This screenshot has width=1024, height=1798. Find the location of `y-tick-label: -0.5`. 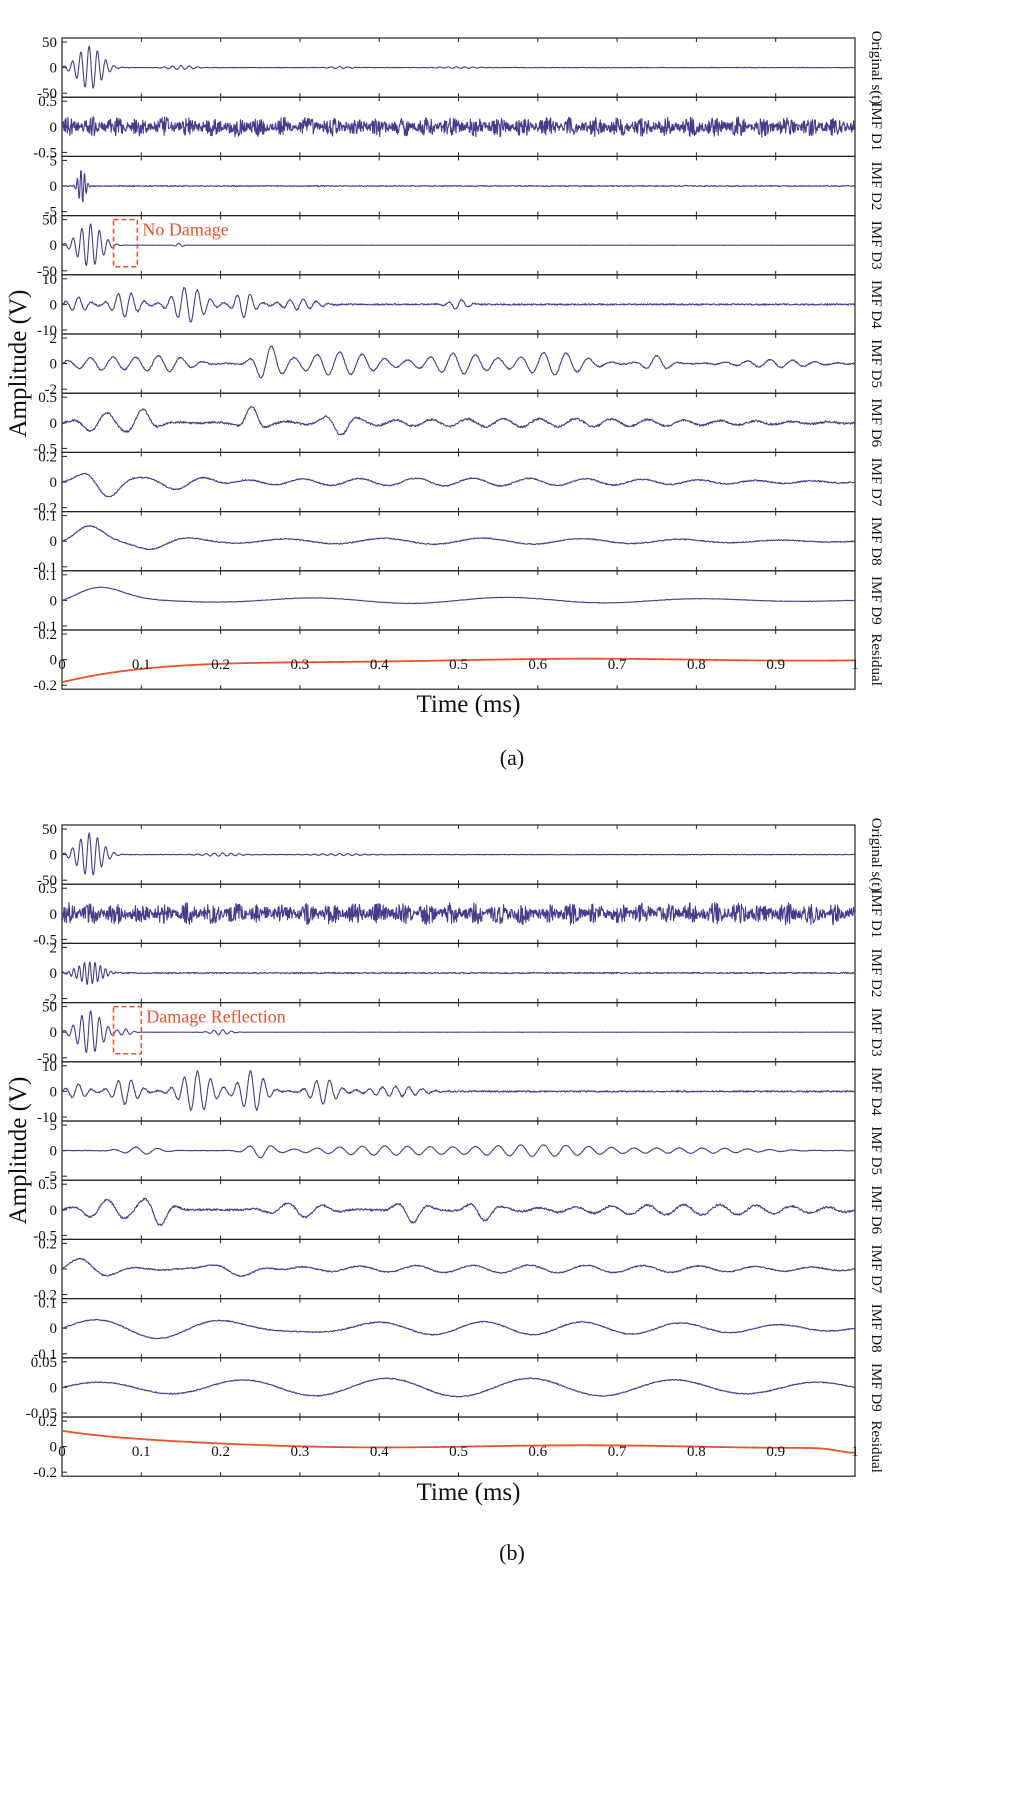

y-tick-label: -0.5 is located at coordinates (45, 1236).